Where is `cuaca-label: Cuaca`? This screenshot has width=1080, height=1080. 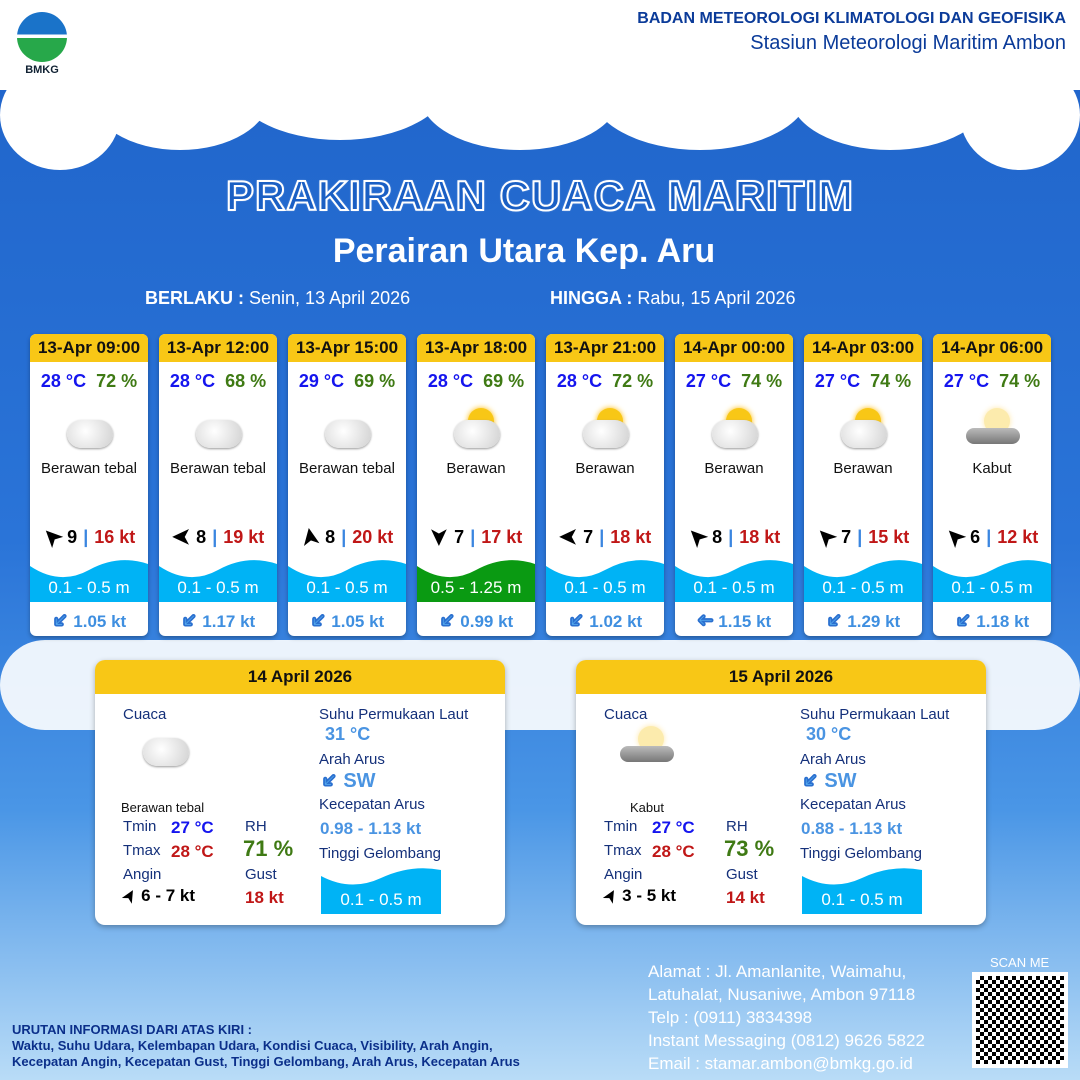
cuaca-label: Cuaca is located at coordinates (626, 714).